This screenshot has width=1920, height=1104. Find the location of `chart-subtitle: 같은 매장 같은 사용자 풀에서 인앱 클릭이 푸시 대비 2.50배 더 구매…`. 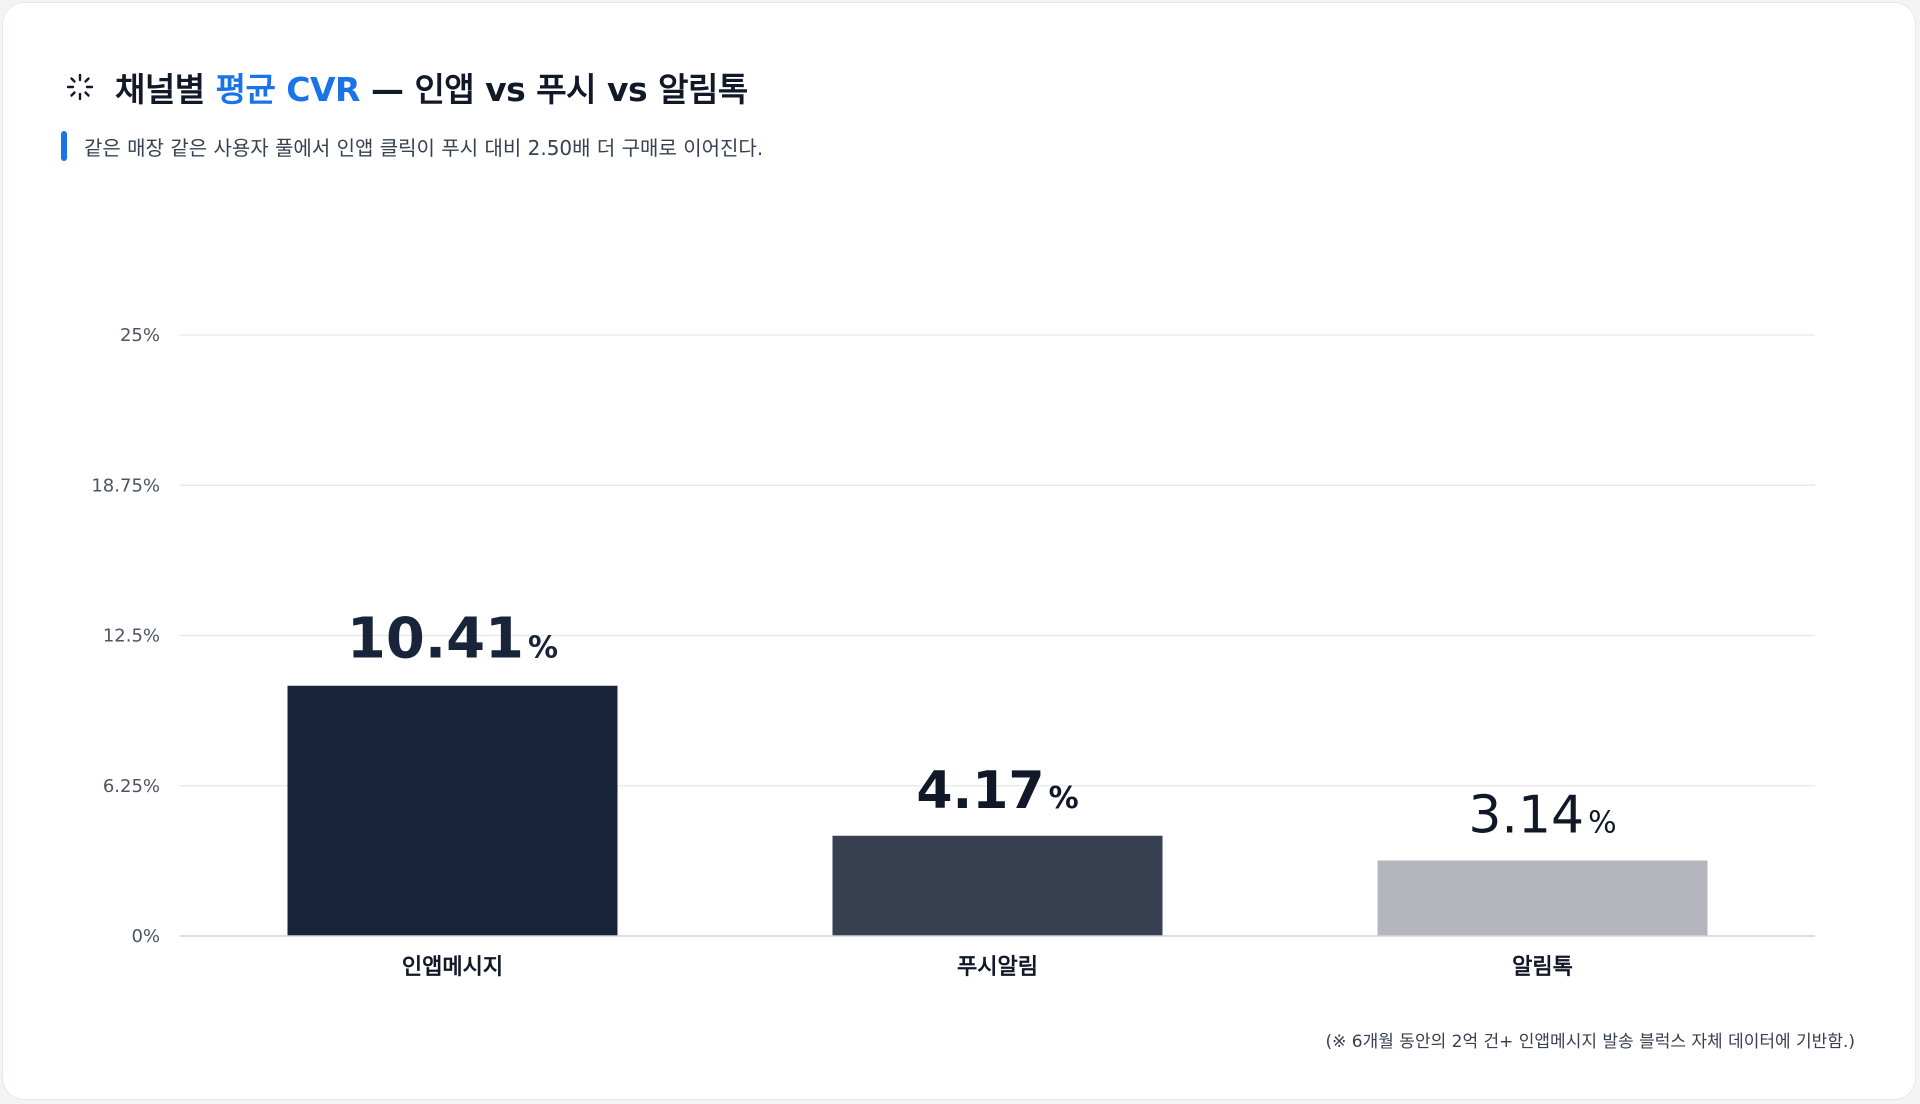

chart-subtitle: 같은 매장 같은 사용자 풀에서 인앱 클릭이 푸시 대비 2.50배 더 구매… is located at coordinates (424, 147).